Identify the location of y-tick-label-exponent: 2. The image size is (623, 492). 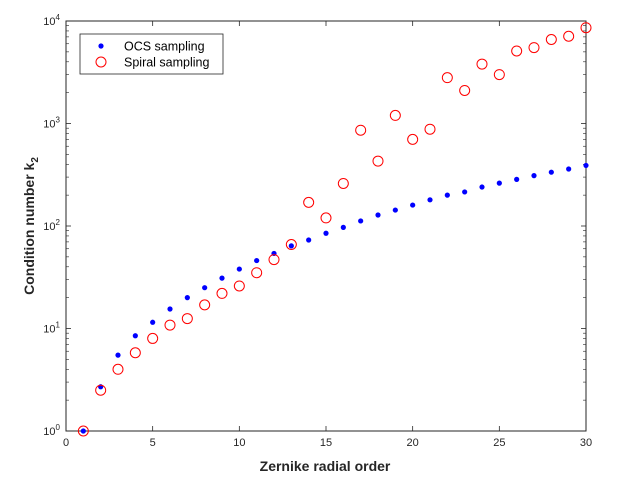
(58, 222).